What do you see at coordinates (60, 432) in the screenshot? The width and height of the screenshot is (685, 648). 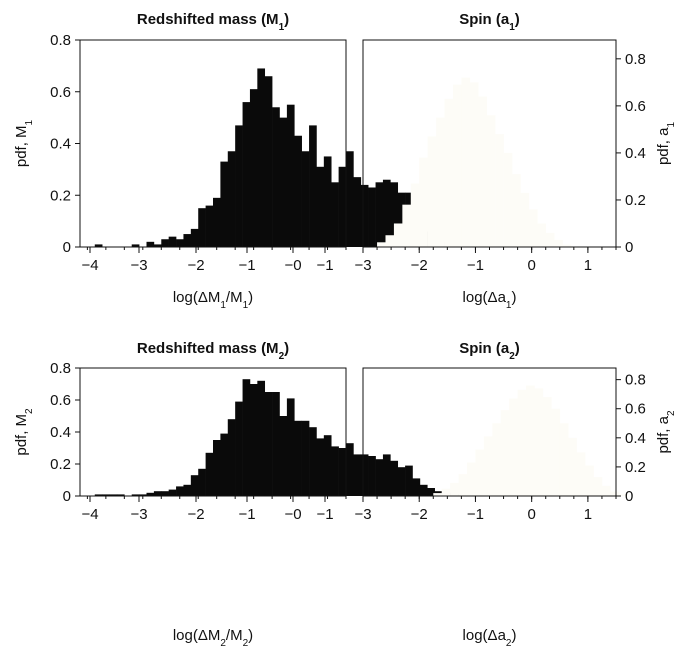 I see `y-tick-label: 0.4` at bounding box center [60, 432].